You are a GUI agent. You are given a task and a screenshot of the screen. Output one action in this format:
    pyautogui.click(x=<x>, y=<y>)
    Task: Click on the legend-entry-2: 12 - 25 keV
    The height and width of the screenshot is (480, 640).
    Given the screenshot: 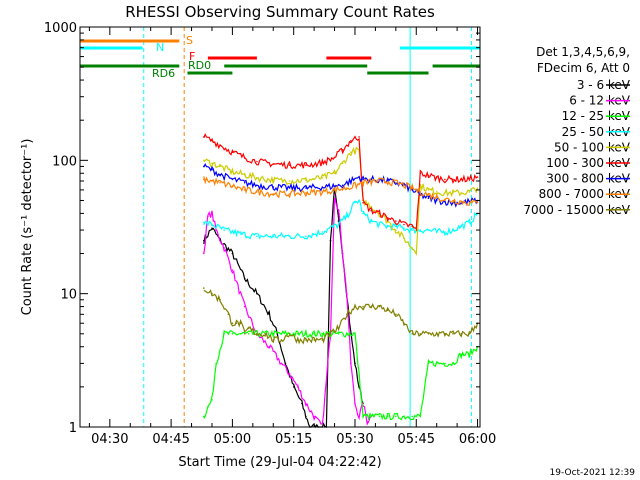 What is the action you would take?
    pyautogui.click(x=596, y=116)
    